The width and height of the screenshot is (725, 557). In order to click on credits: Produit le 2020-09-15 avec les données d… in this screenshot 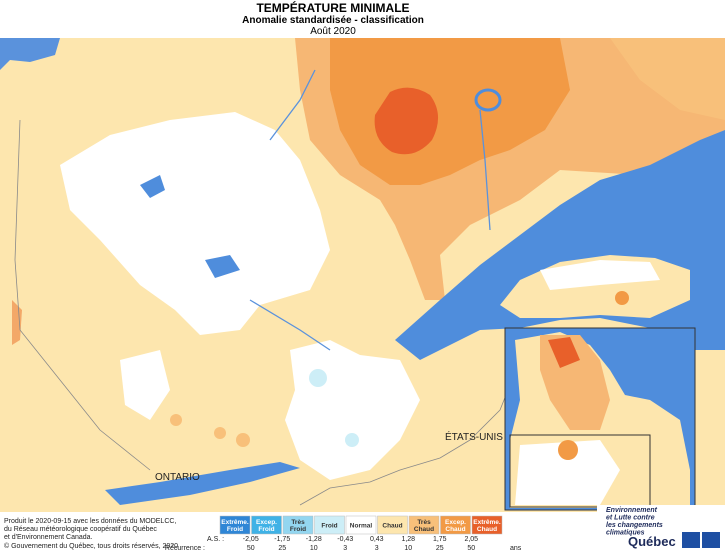, I will do `click(91, 534)`.